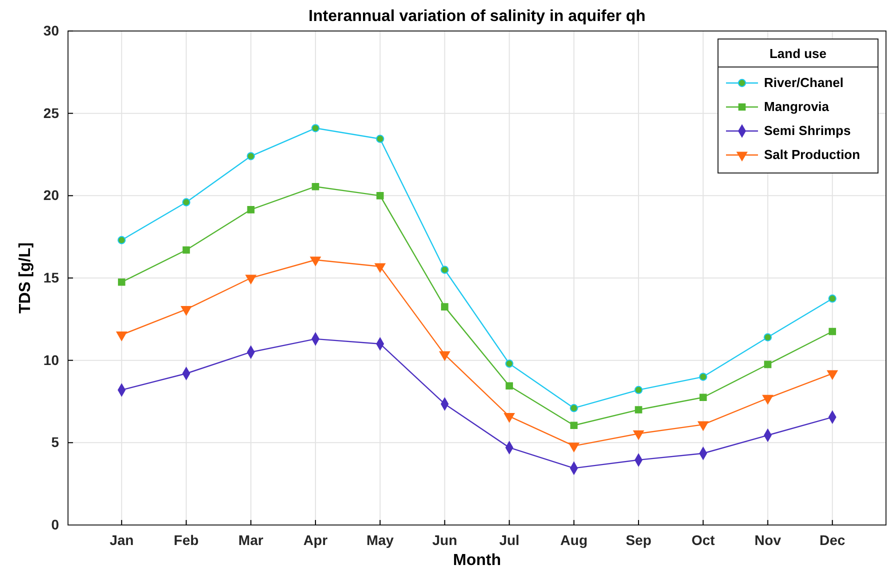  What do you see at coordinates (509, 540) in the screenshot?
I see `x-tick-label: Jul` at bounding box center [509, 540].